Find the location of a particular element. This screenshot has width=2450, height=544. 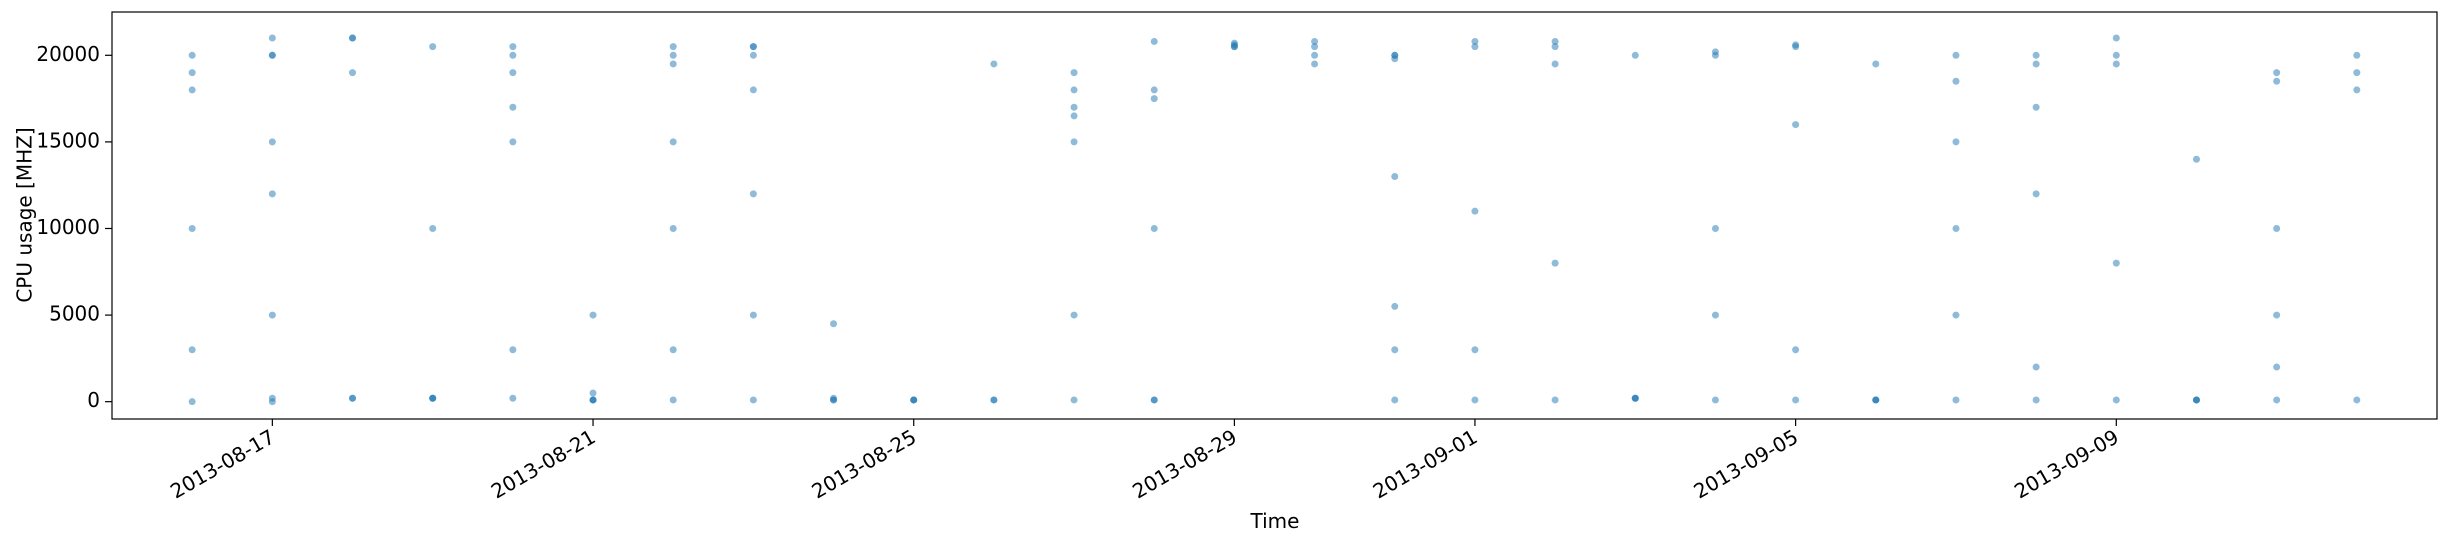

x-tick-label: 2013-09-09 is located at coordinates (2066, 464).